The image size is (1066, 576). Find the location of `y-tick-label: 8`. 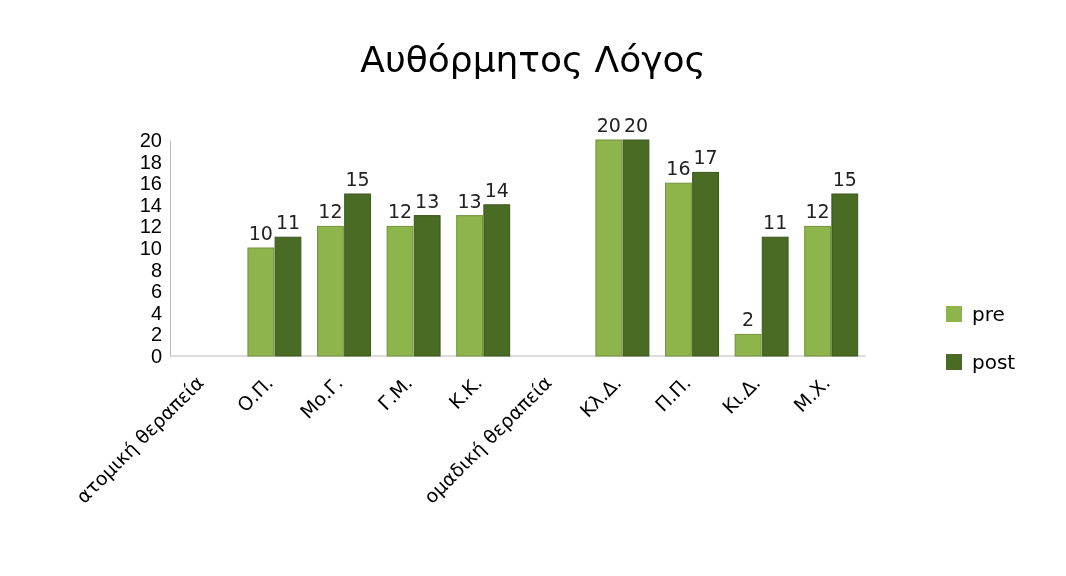

y-tick-label: 8 is located at coordinates (156, 269).